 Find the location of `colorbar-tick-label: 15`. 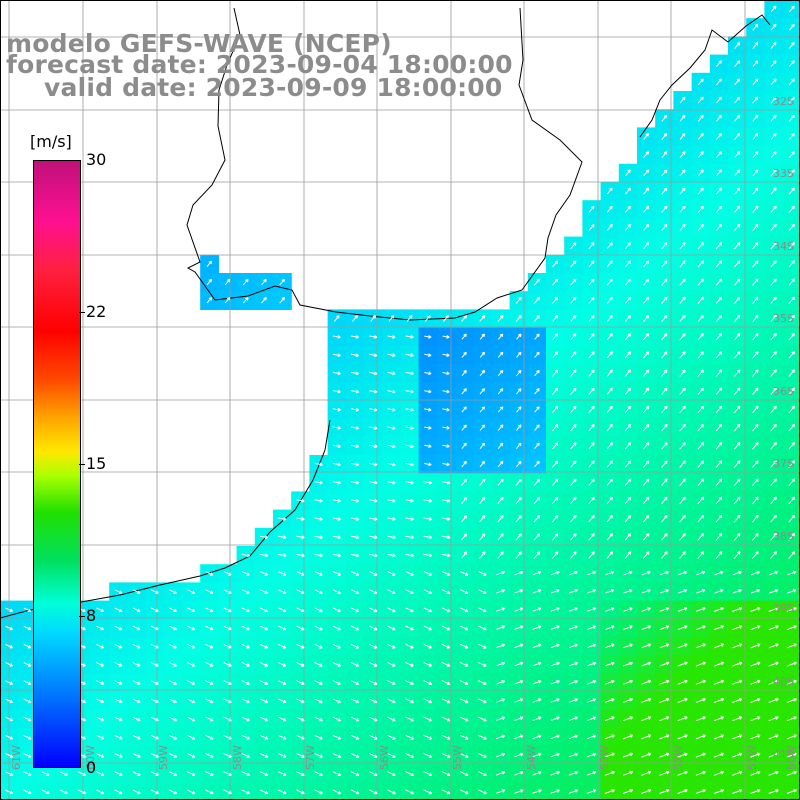

colorbar-tick-label: 15 is located at coordinates (96, 463).